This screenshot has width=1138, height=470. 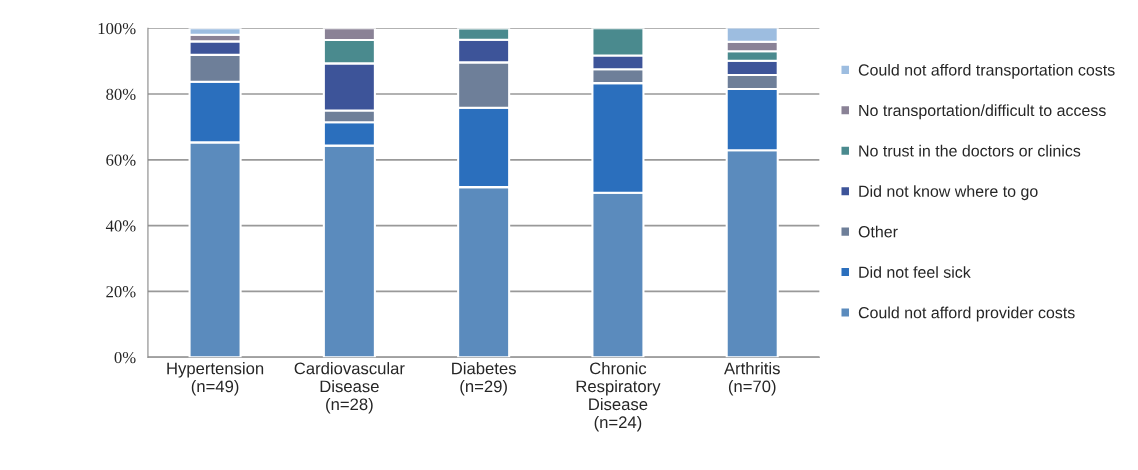 What do you see at coordinates (986, 71) in the screenshot?
I see `legend-label: Could not afford transportation costs` at bounding box center [986, 71].